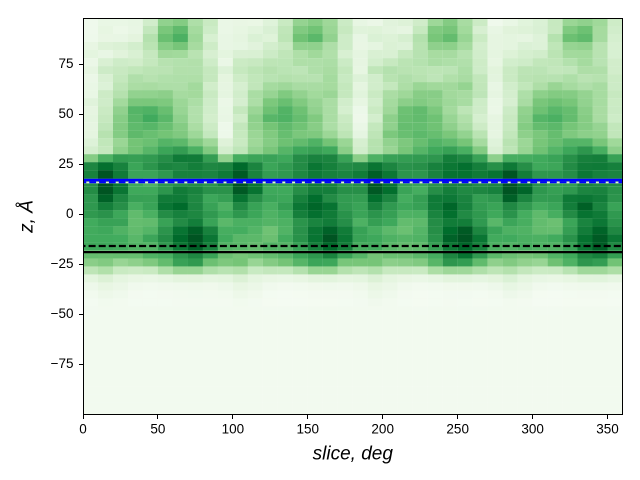  Describe the element at coordinates (62, 263) in the screenshot. I see `svg-text: −25` at that location.